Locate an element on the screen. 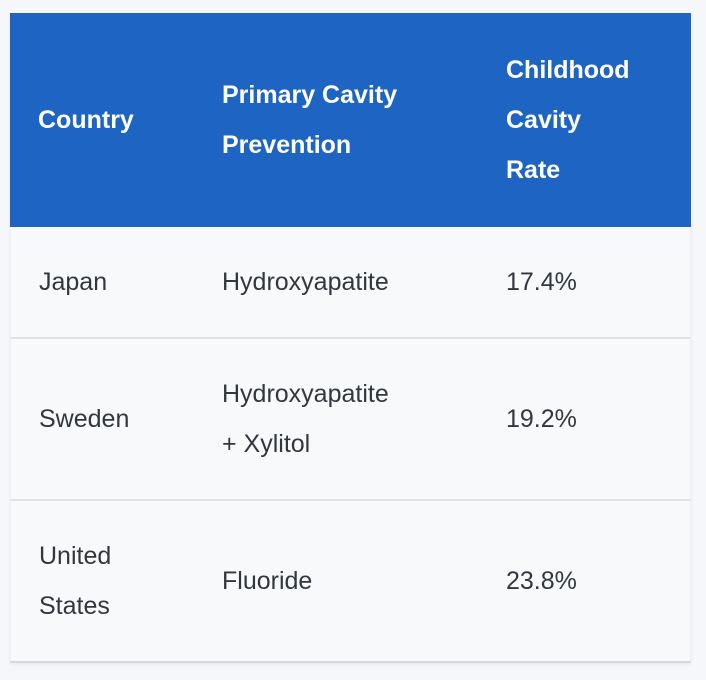  cell-country: Sweden is located at coordinates (102, 418).